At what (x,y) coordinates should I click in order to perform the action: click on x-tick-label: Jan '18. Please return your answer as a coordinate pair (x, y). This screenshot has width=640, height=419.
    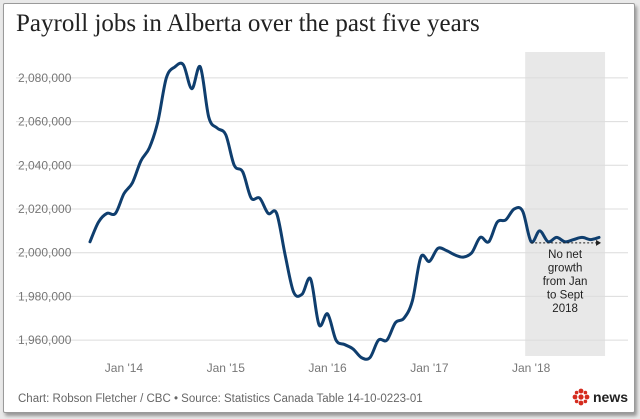
    Looking at the image, I should click on (531, 368).